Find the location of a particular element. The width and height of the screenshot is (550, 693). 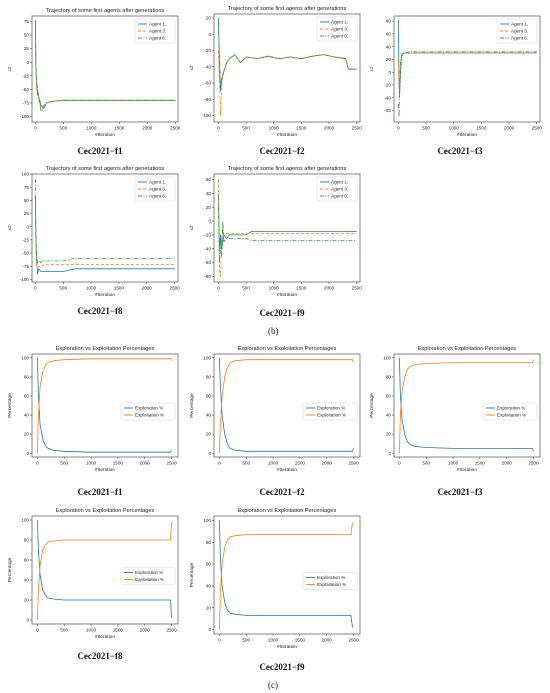

y-tick-label: -80 is located at coordinates (207, 99).